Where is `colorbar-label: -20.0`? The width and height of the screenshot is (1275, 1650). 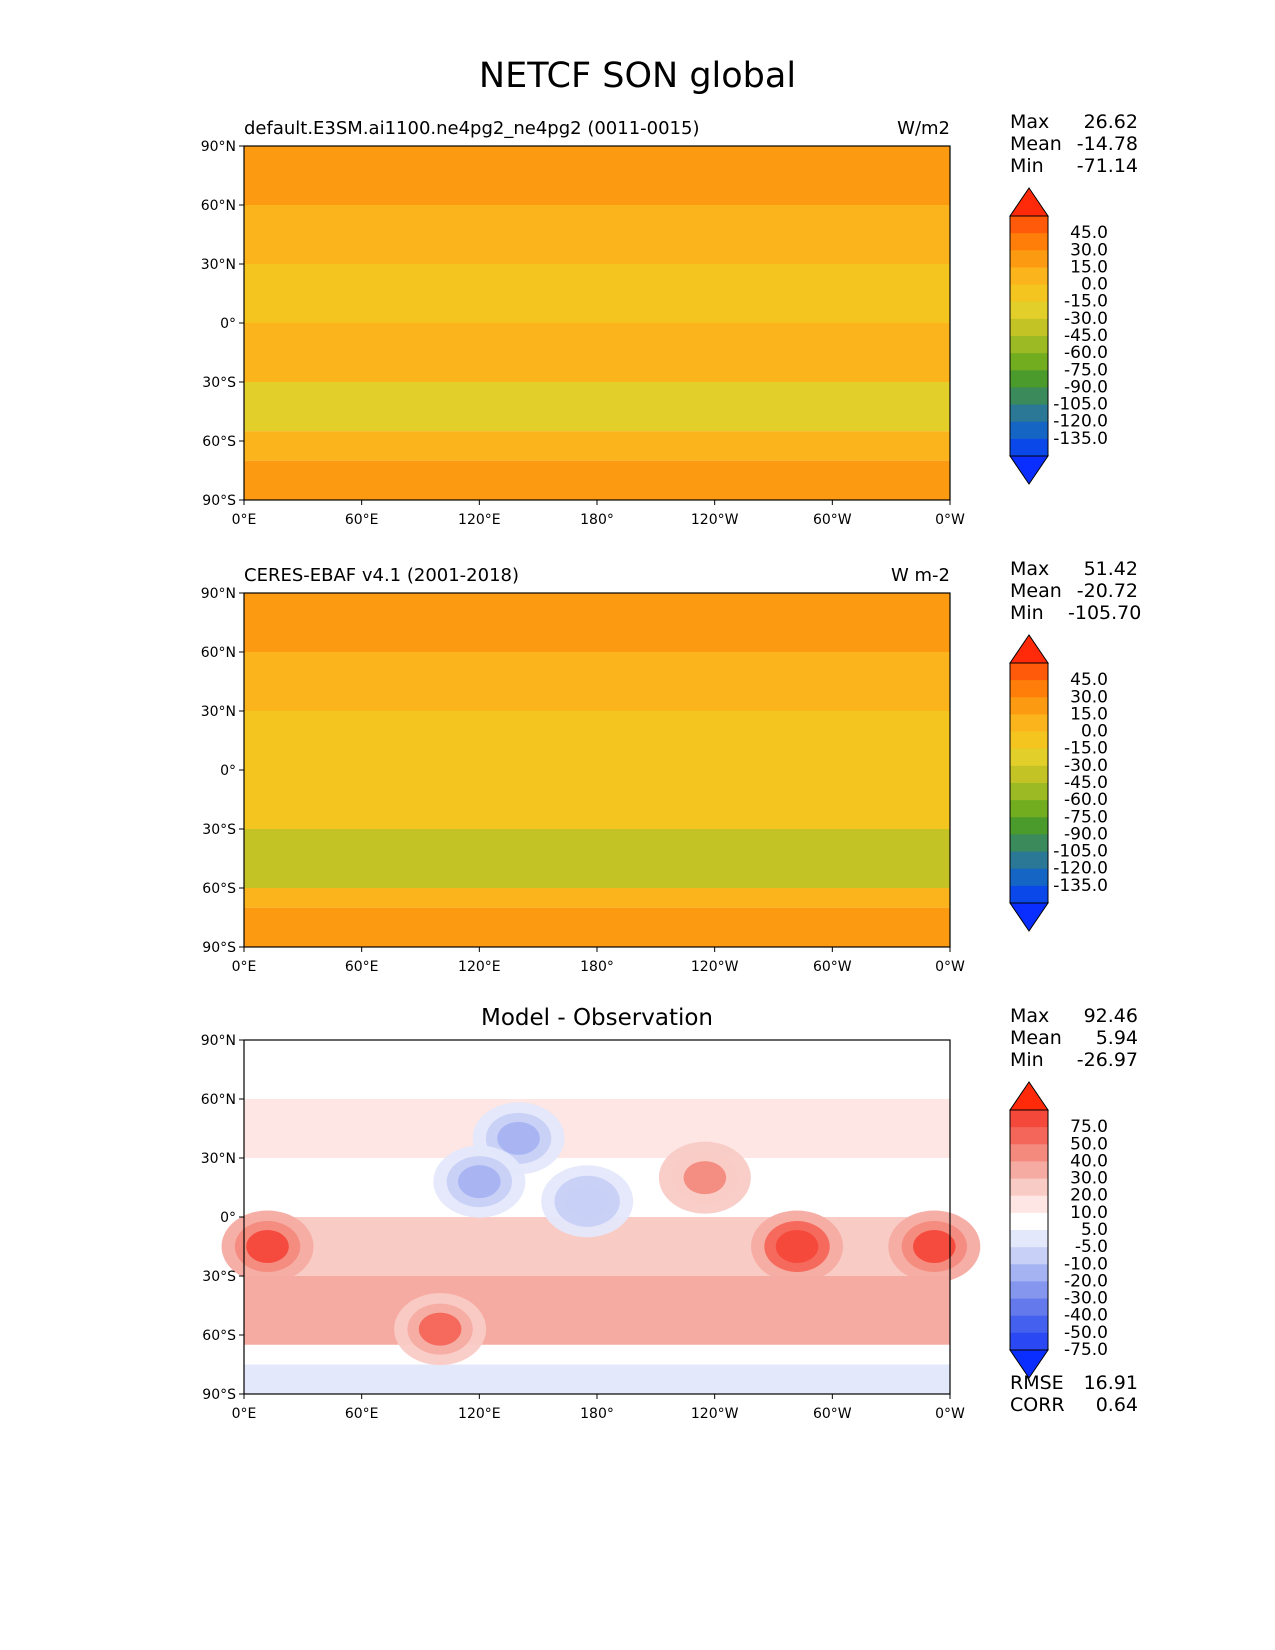
colorbar-label: -20.0 is located at coordinates (1086, 1281).